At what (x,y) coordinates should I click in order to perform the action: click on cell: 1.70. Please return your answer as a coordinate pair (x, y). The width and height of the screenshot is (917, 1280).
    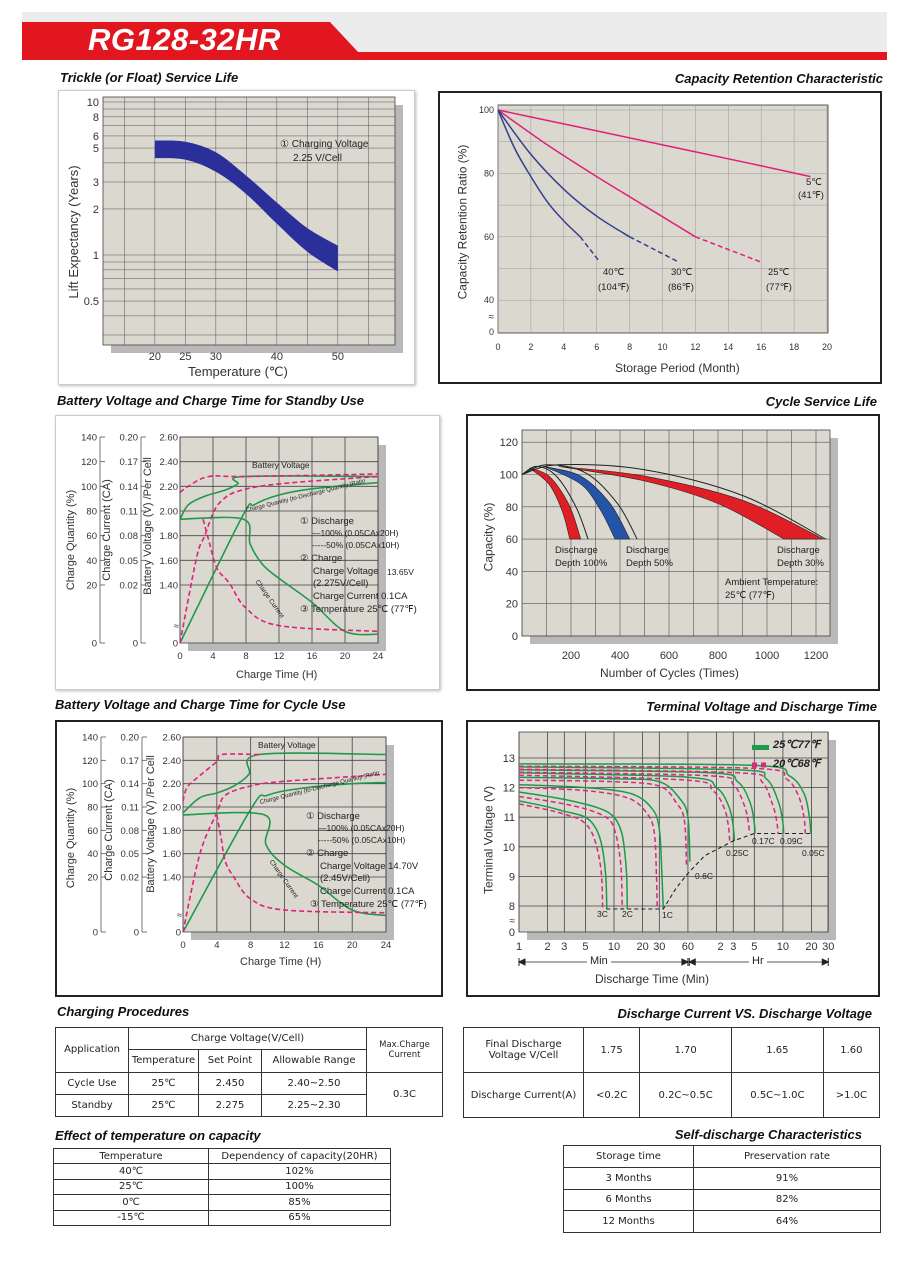
    Looking at the image, I should click on (685, 1050).